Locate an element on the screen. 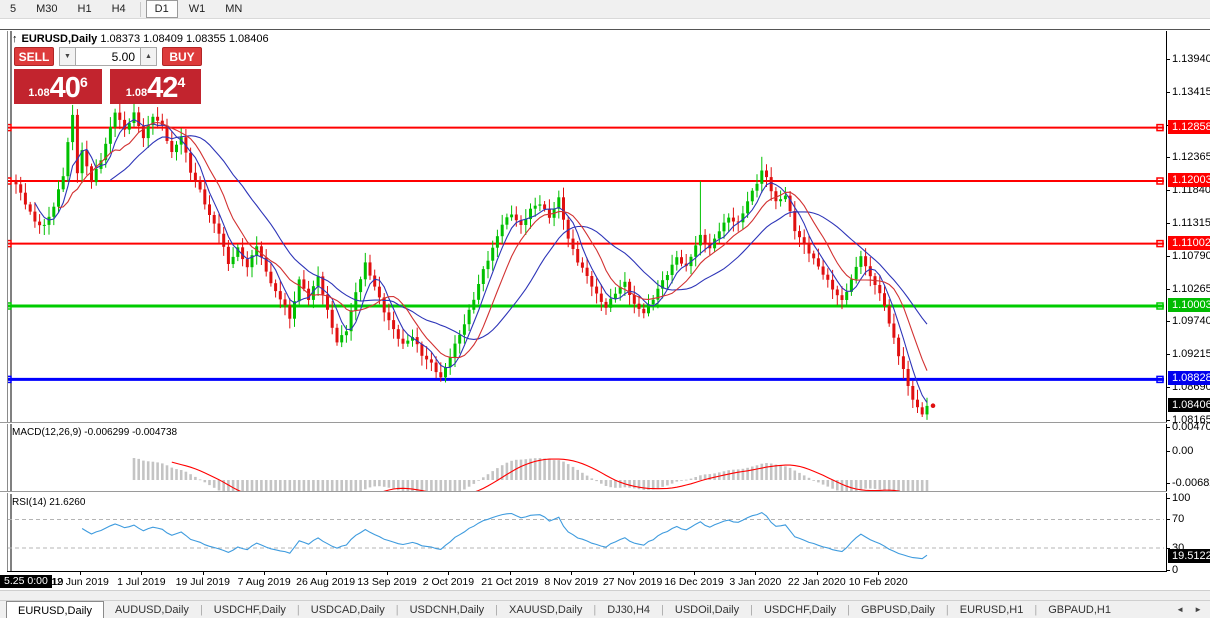 The height and width of the screenshot is (618, 1210). chart-tab-eurusd-daily: EURUSD,Daily is located at coordinates (55, 609).